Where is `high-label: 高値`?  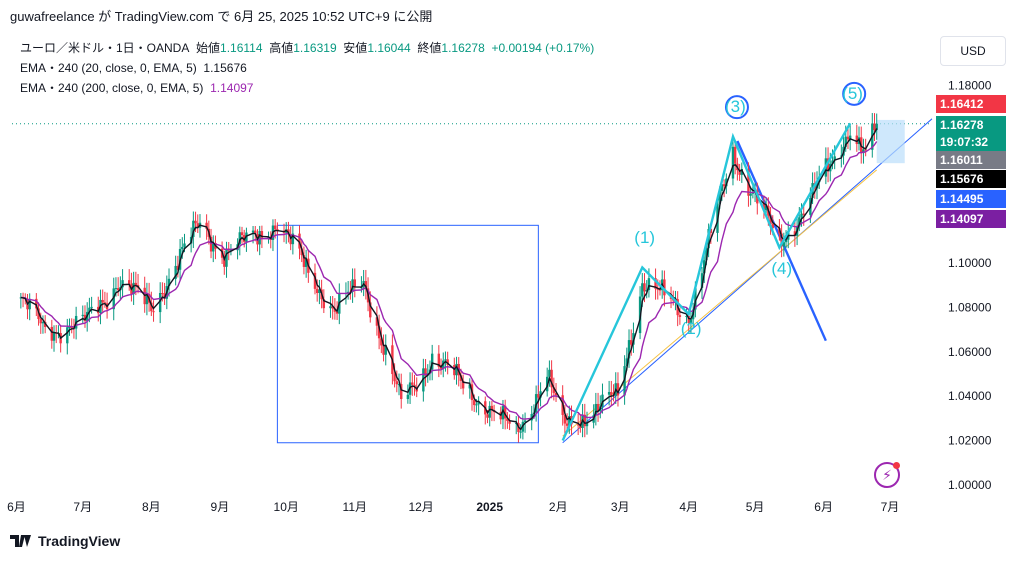
high-label: 高値 is located at coordinates (281, 48).